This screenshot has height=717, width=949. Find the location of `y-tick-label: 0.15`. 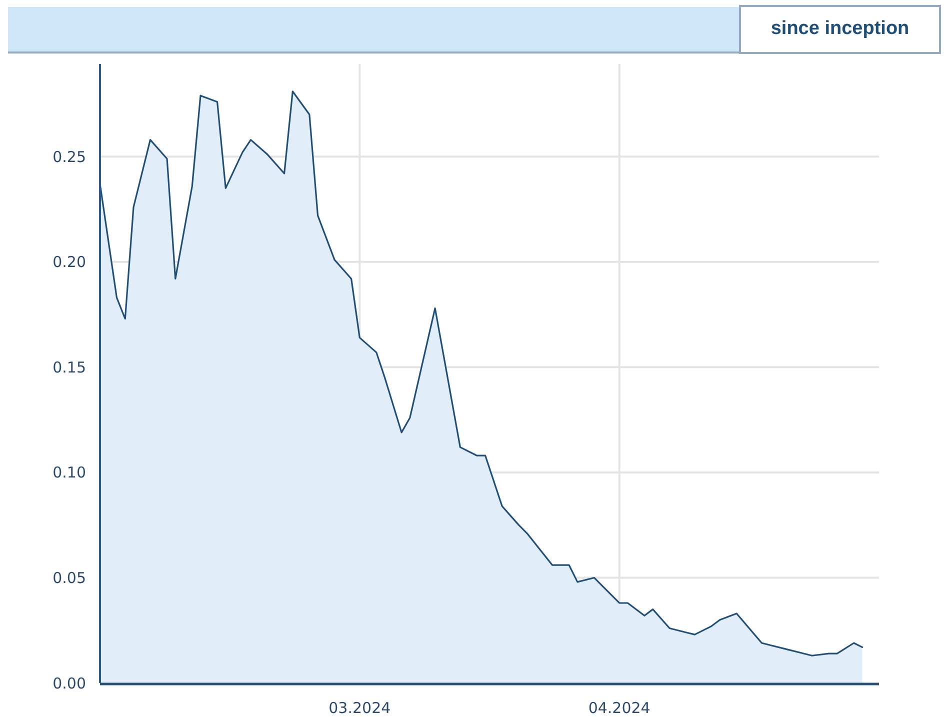

y-tick-label: 0.15 is located at coordinates (69, 367).